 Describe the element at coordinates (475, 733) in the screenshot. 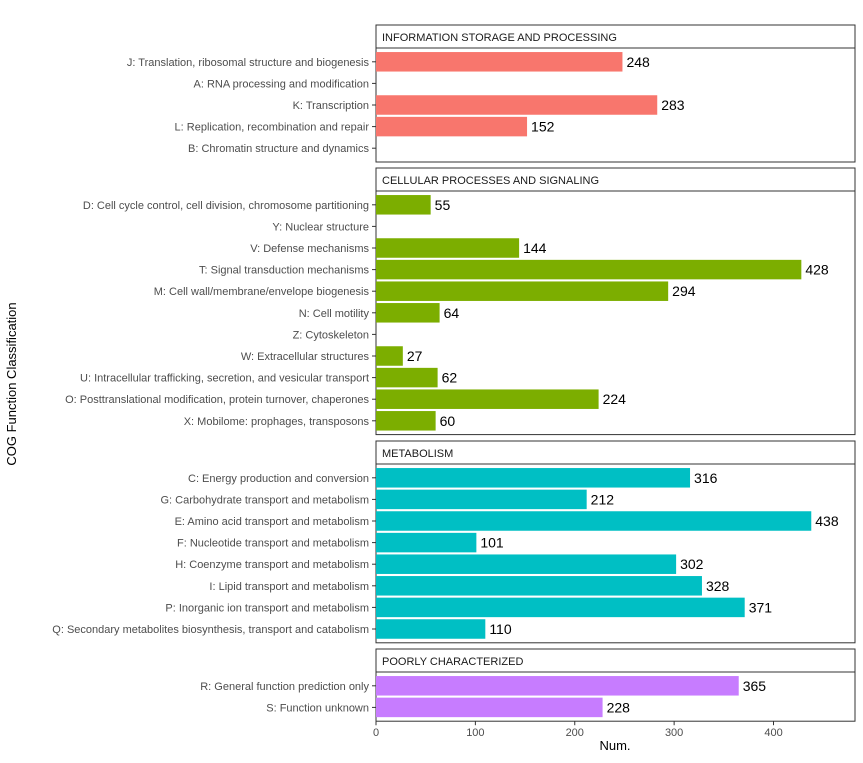

I see `x-tick-label: 100` at that location.